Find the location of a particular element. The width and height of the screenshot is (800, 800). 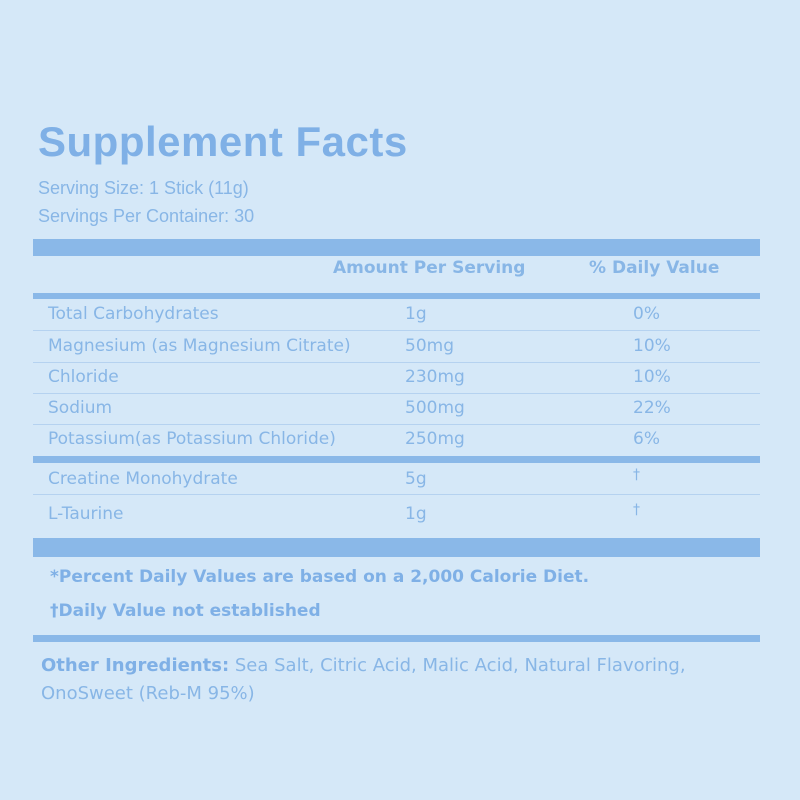

panel-title: Supplement Facts is located at coordinates (223, 141).